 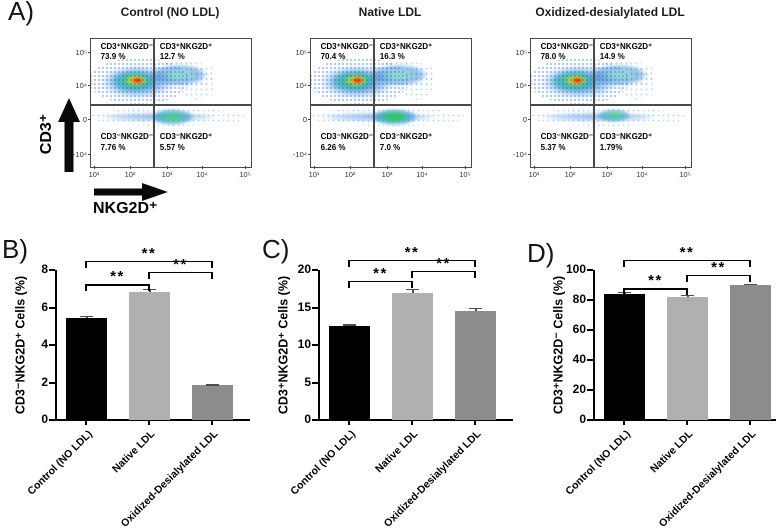 What do you see at coordinates (541, 253) in the screenshot?
I see `panel-d-letter: D)` at bounding box center [541, 253].